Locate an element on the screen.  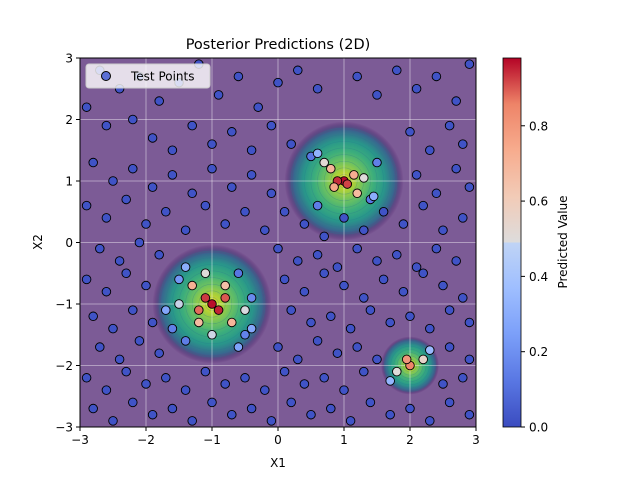
y-axis-label: X2 is located at coordinates (38, 242).